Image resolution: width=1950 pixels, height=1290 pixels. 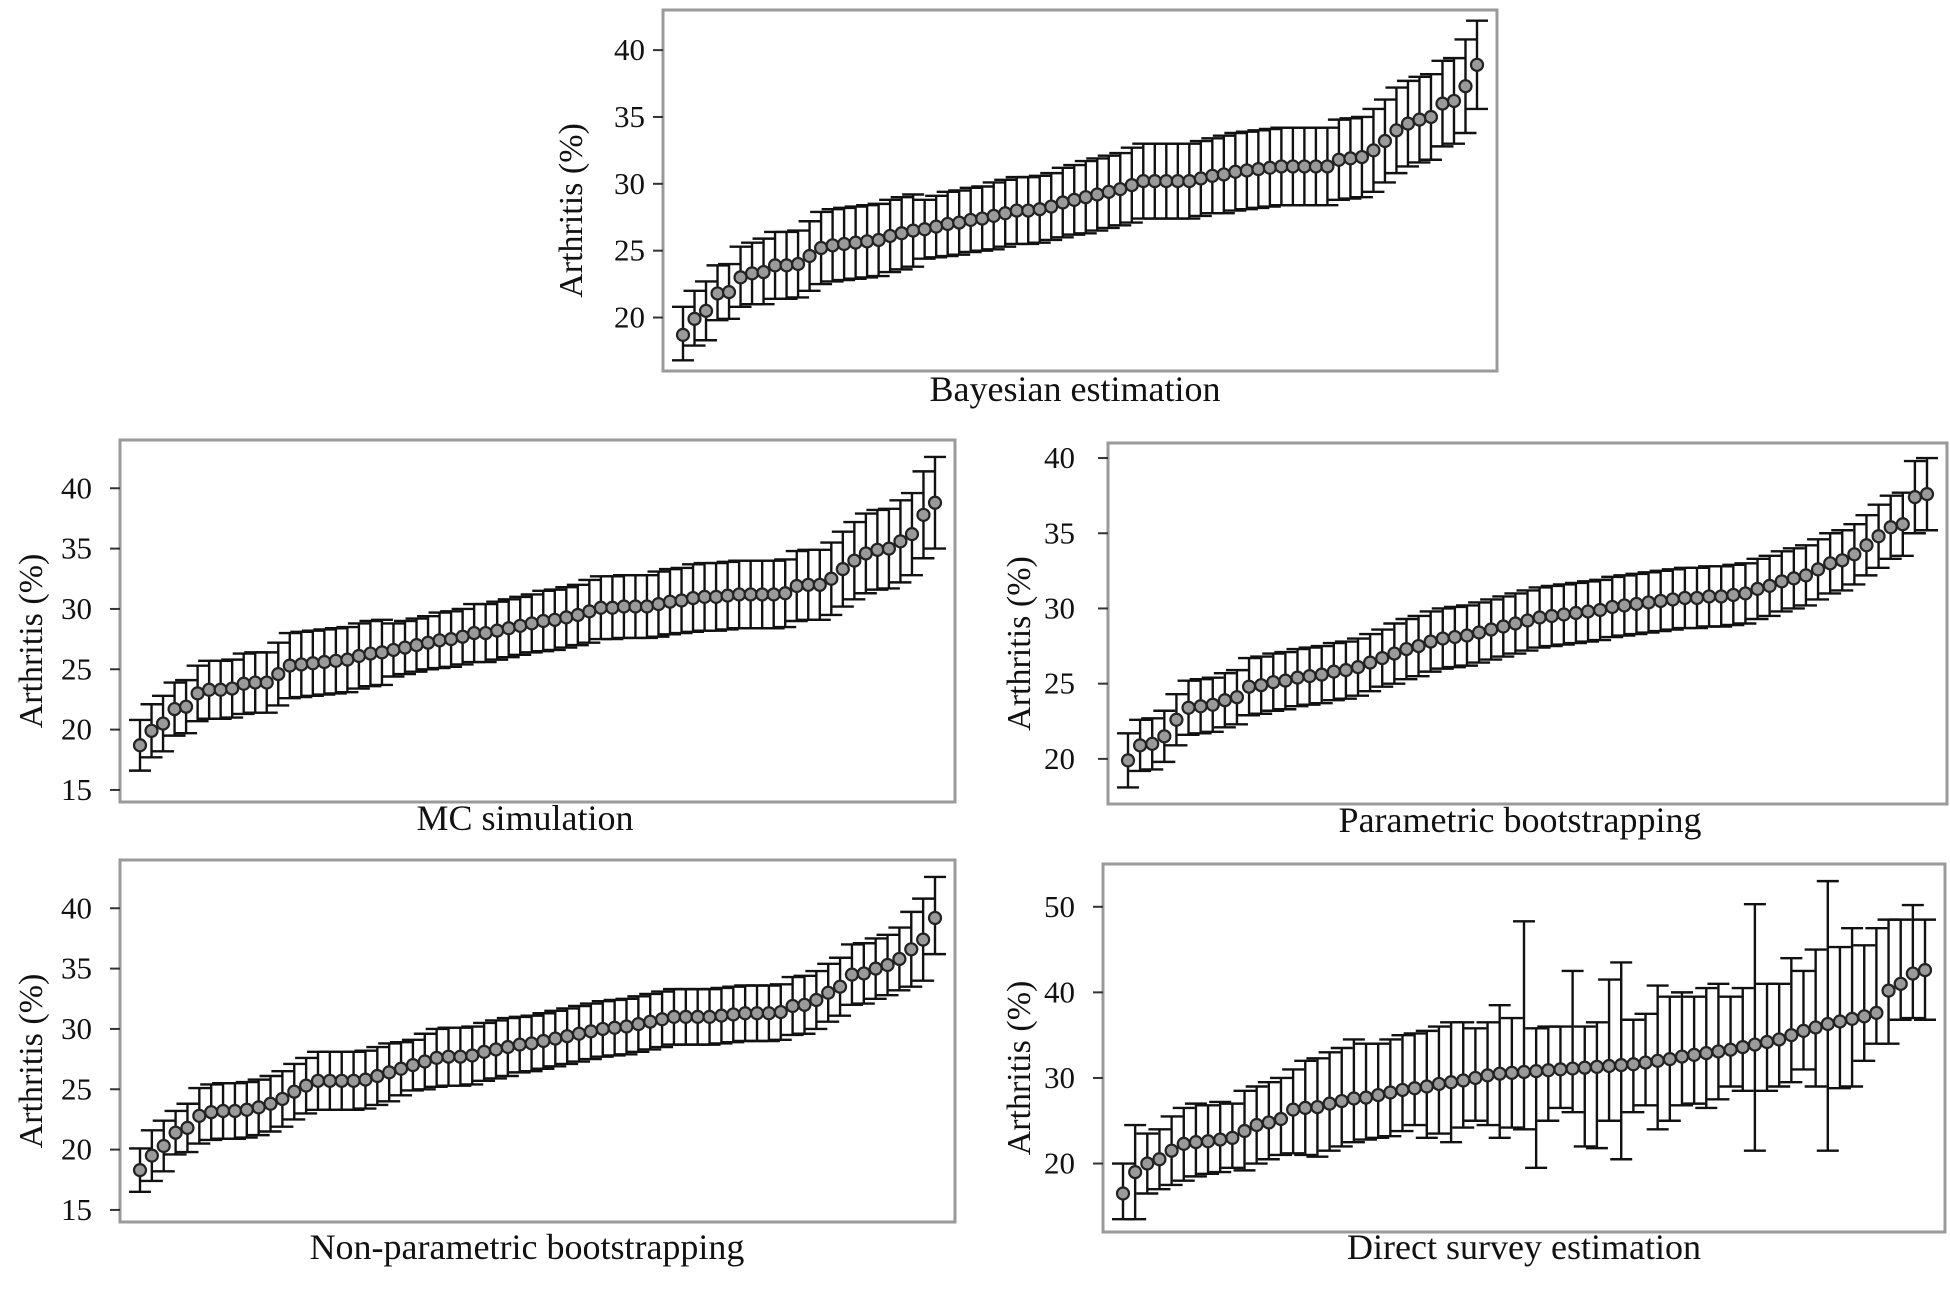 What do you see at coordinates (1524, 1247) in the screenshot?
I see `panel-caption: Direct survey estimation` at bounding box center [1524, 1247].